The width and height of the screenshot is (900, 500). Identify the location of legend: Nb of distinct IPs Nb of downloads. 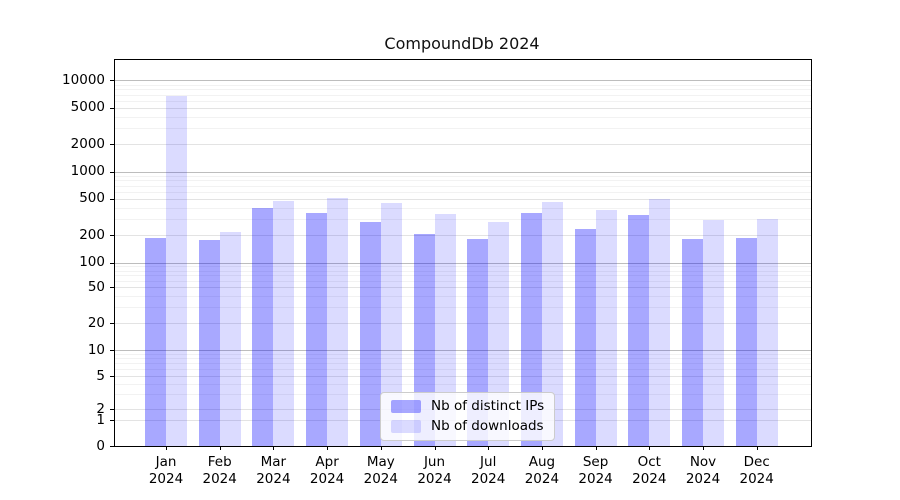
(468, 416).